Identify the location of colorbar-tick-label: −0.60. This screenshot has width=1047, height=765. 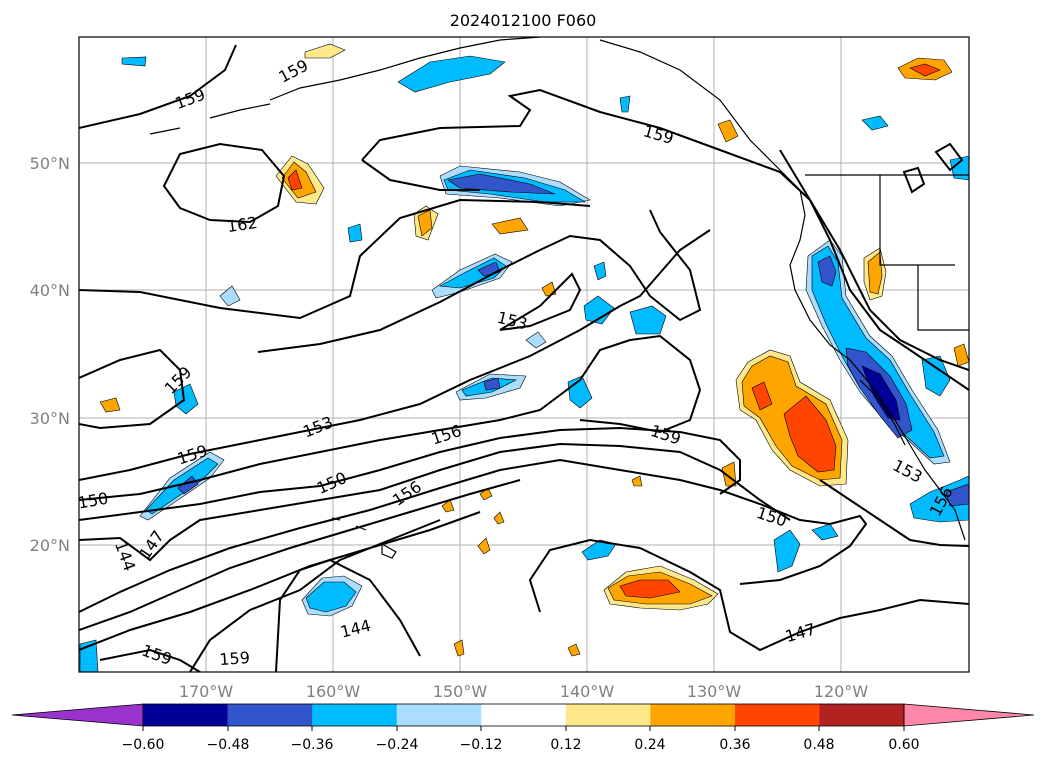
(143, 745).